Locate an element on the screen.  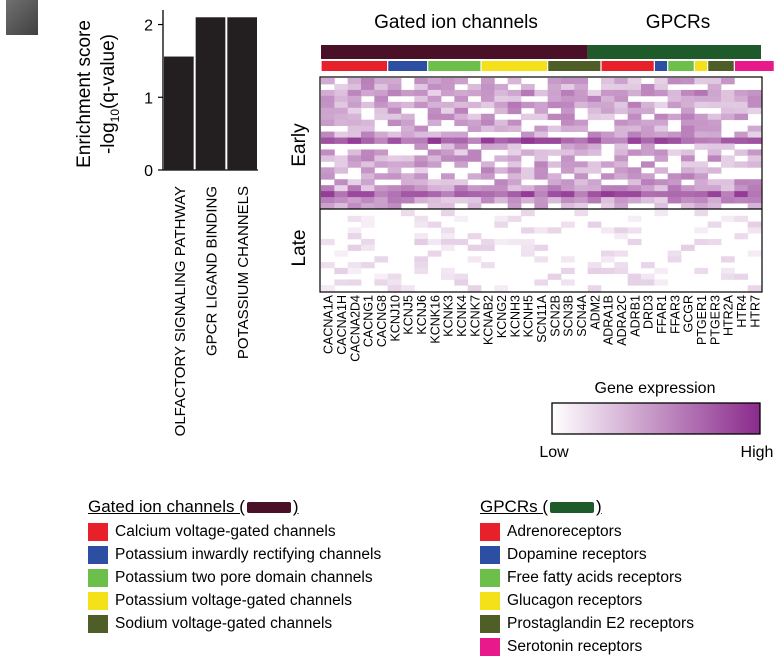
gene-label: SCN4A is located at coordinates (582, 315).